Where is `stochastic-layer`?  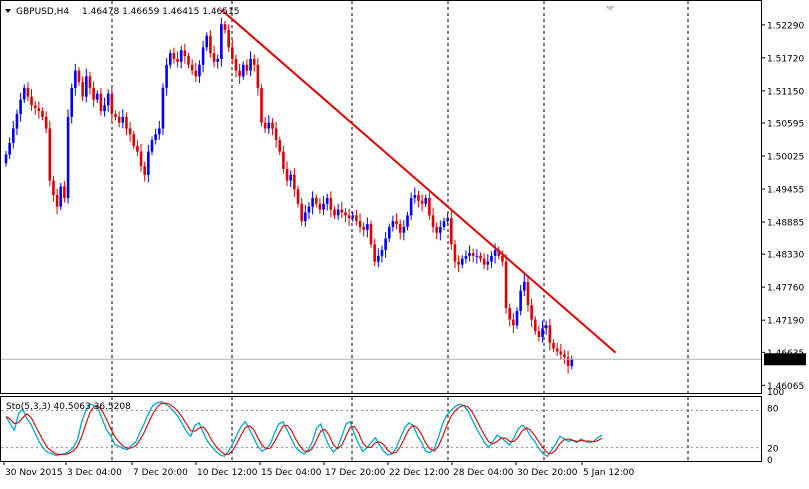 stochastic-layer is located at coordinates (304, 429).